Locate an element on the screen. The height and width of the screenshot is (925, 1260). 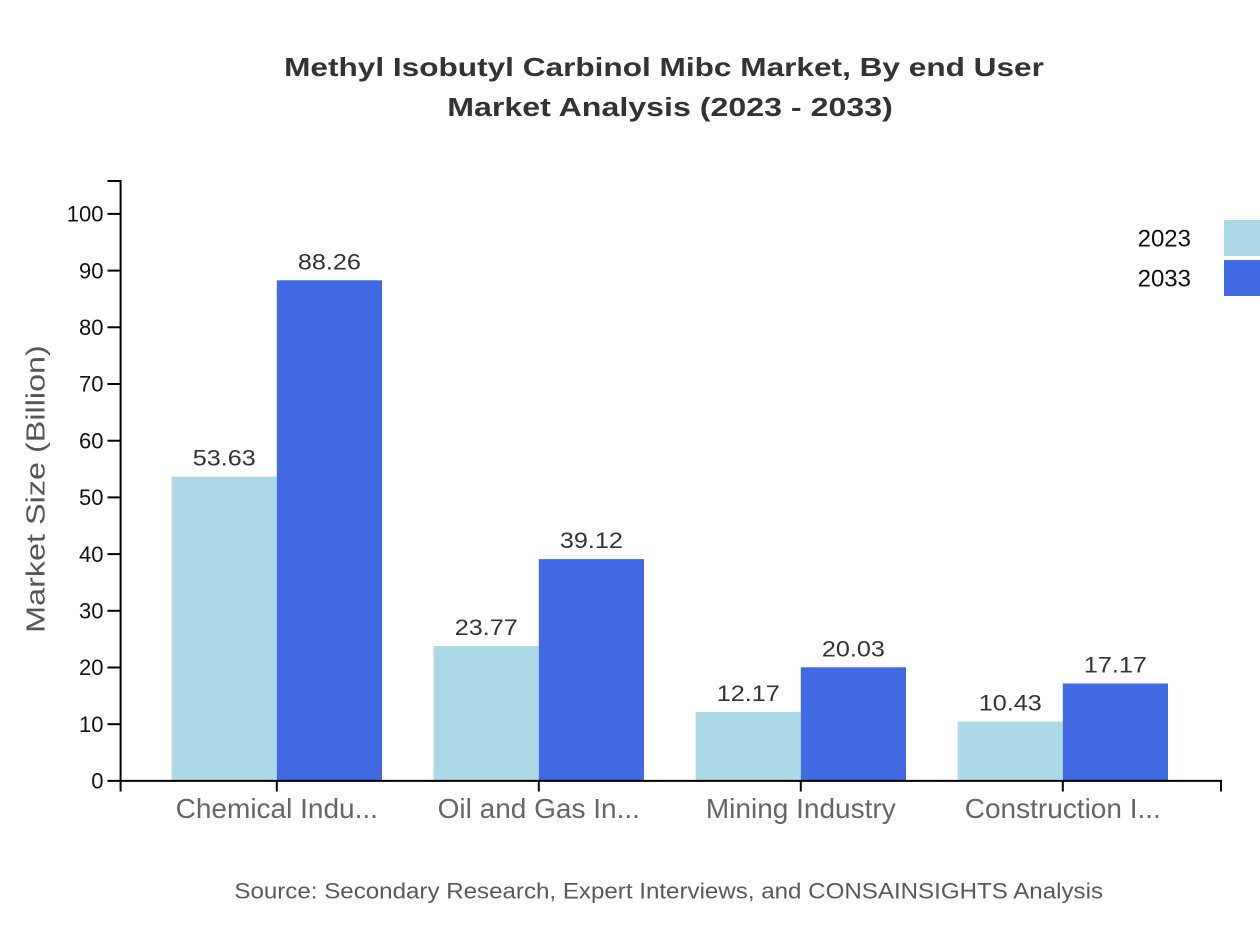
svg-text: 100 is located at coordinates (85, 214).